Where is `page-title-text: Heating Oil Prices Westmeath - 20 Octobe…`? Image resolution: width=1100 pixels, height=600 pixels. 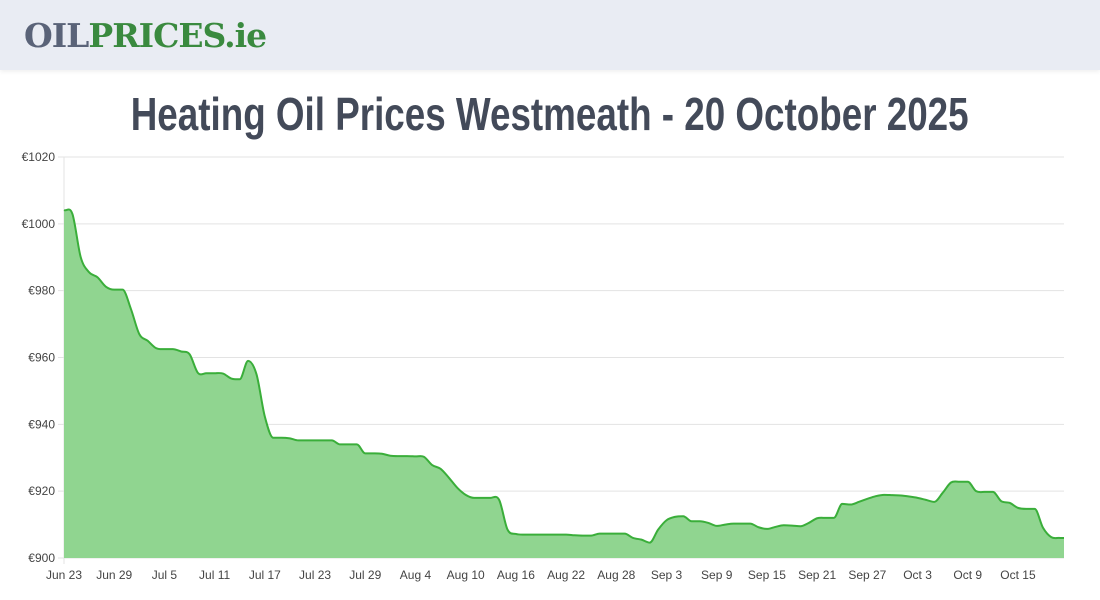 page-title-text: Heating Oil Prices Westmeath - 20 Octobe… is located at coordinates (550, 114).